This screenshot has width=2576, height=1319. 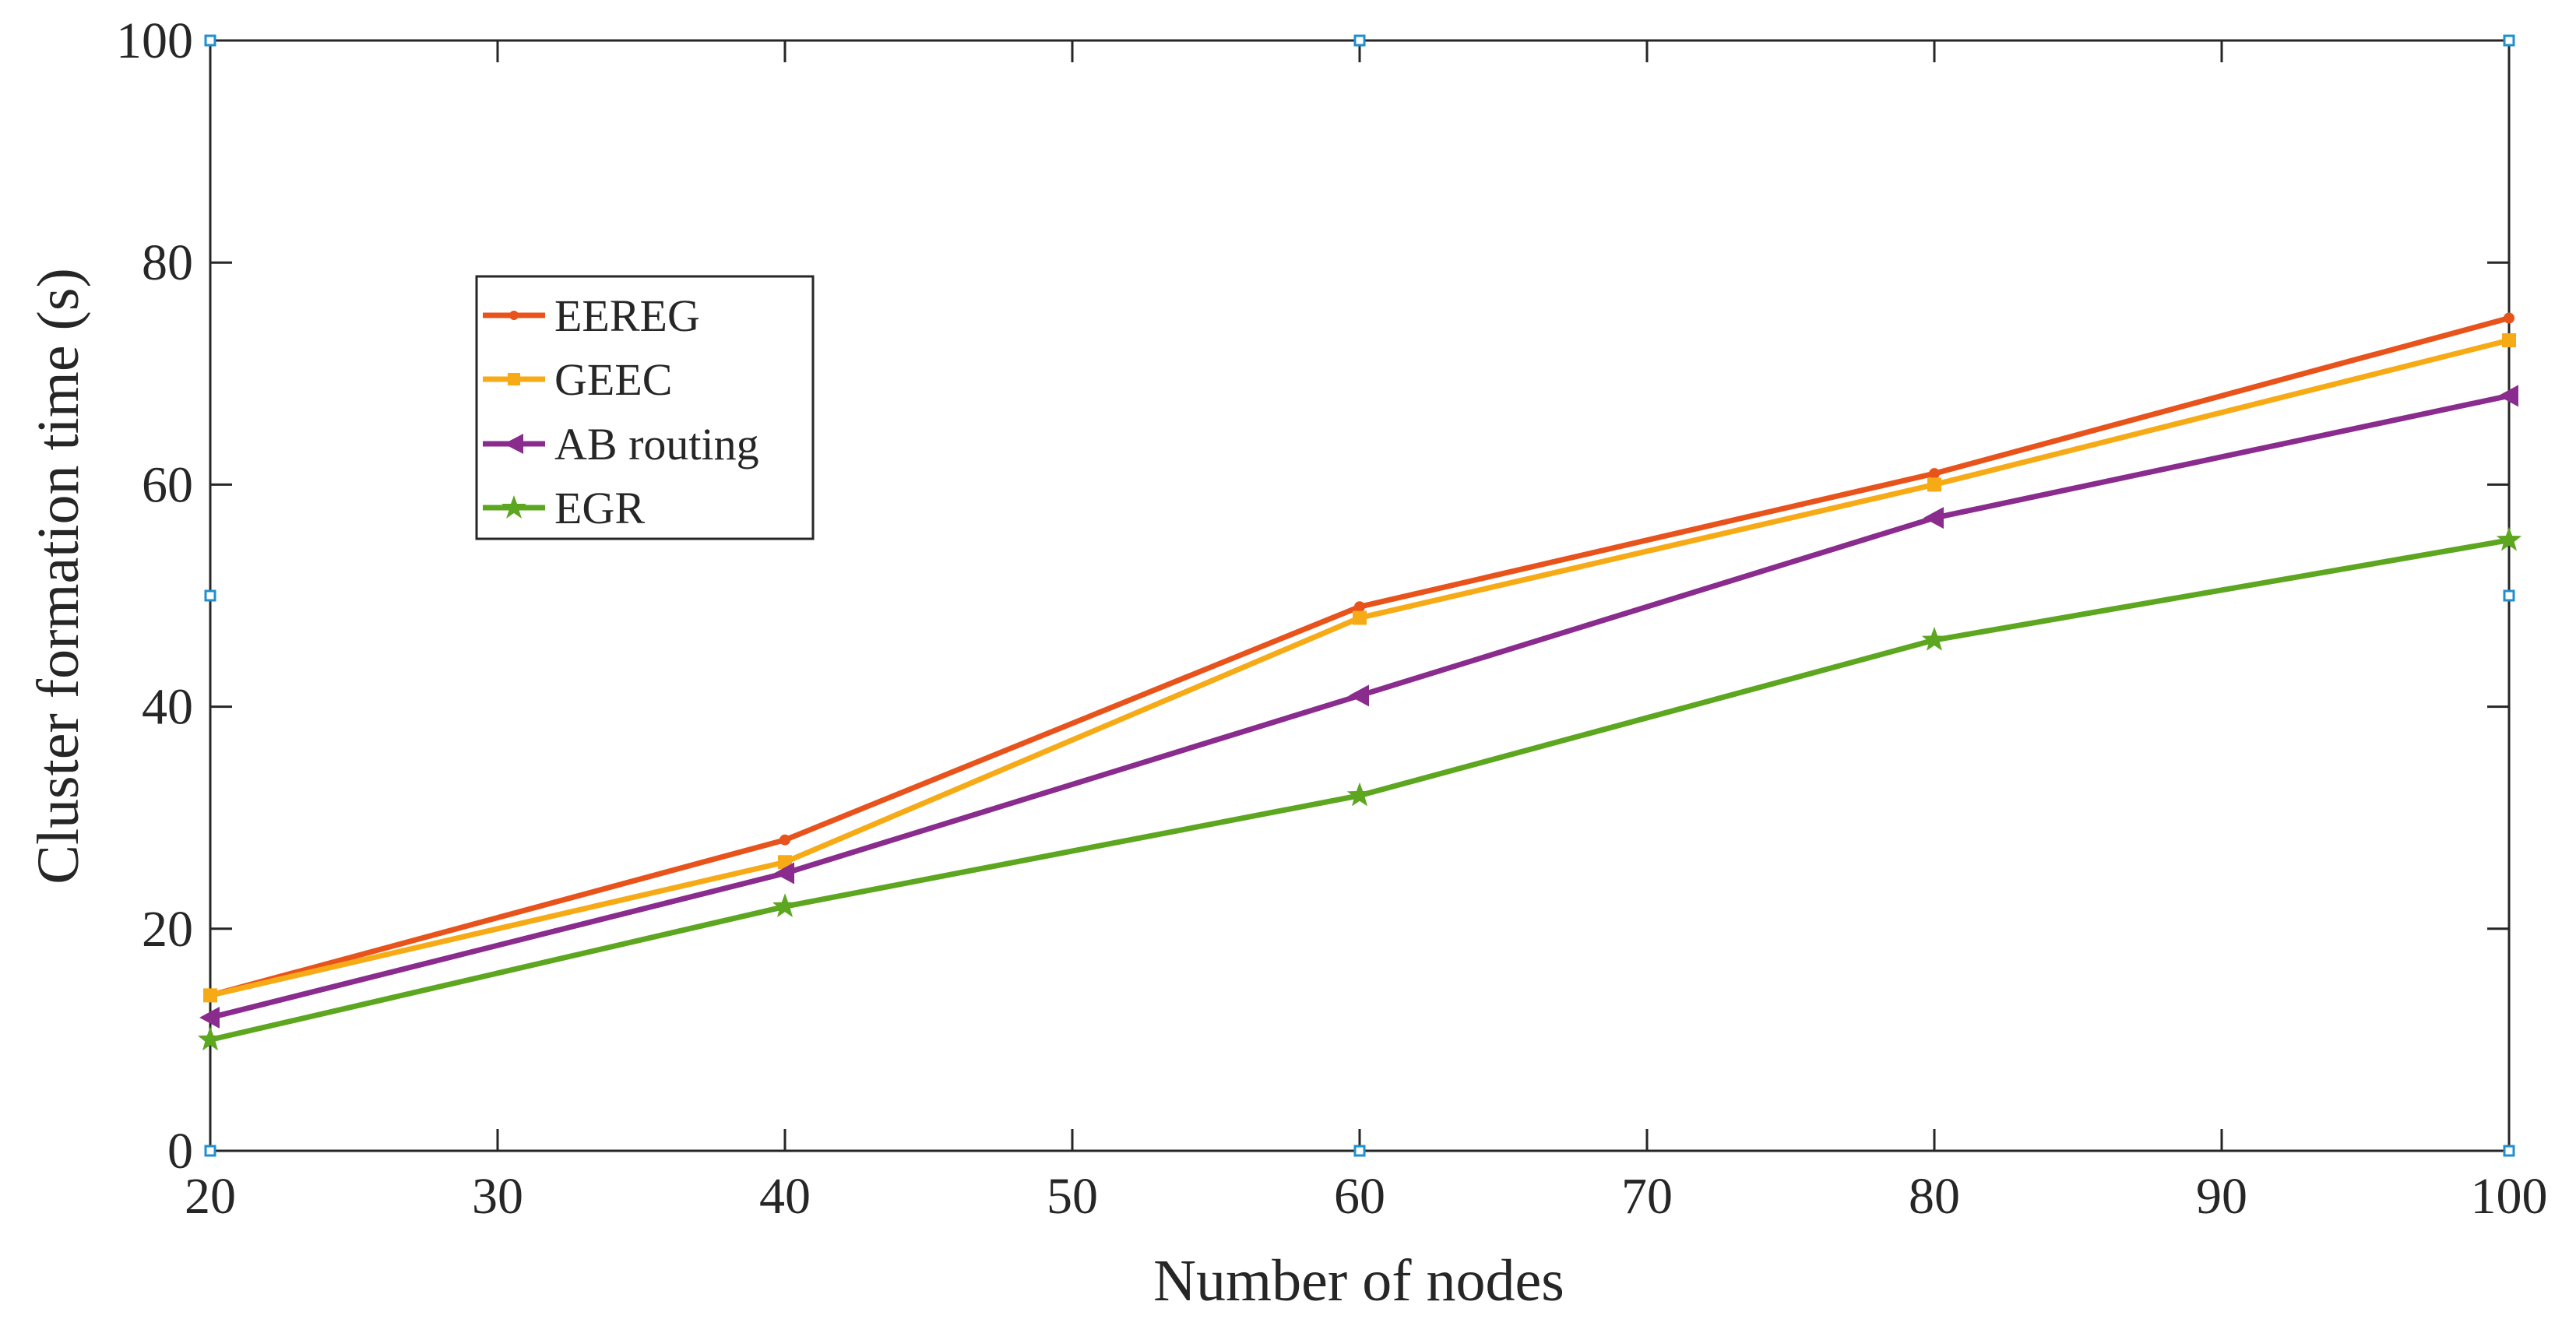 I want to click on legend-label-ab-routing: AB routing, so click(x=656, y=444).